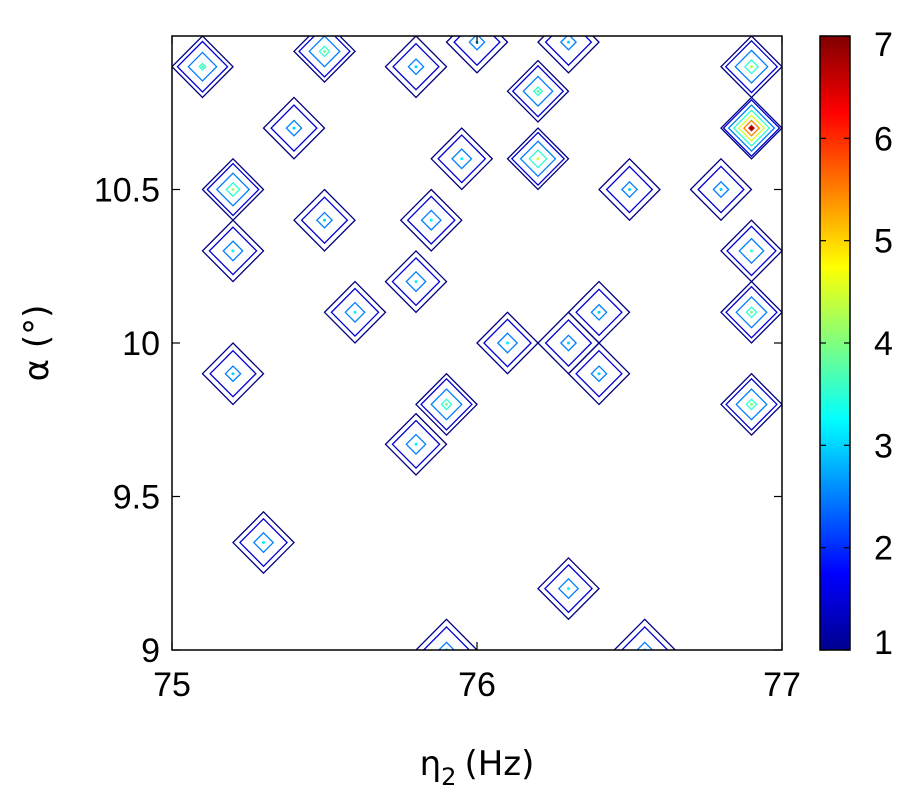 Image resolution: width=900 pixels, height=800 pixels. Describe the element at coordinates (127, 191) in the screenshot. I see `y-tick-label: 10.5` at that location.